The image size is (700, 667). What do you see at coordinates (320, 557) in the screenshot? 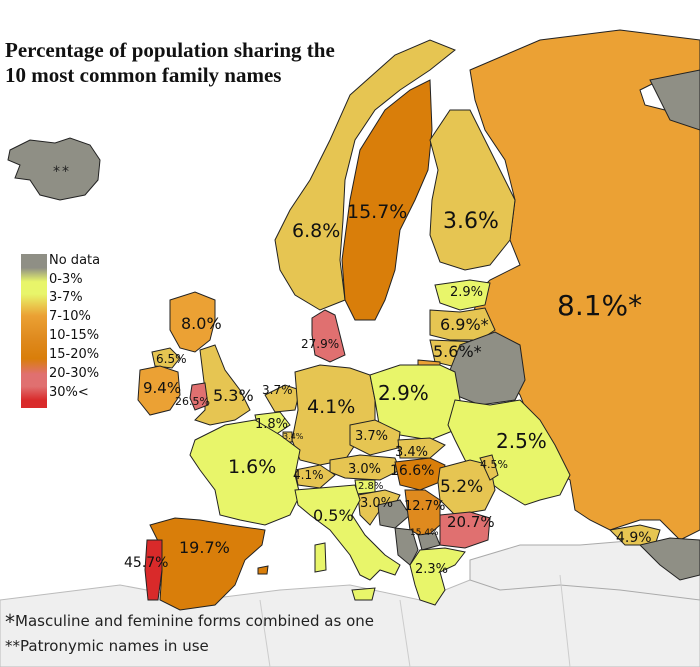
I see `sardinia-region` at bounding box center [320, 557].